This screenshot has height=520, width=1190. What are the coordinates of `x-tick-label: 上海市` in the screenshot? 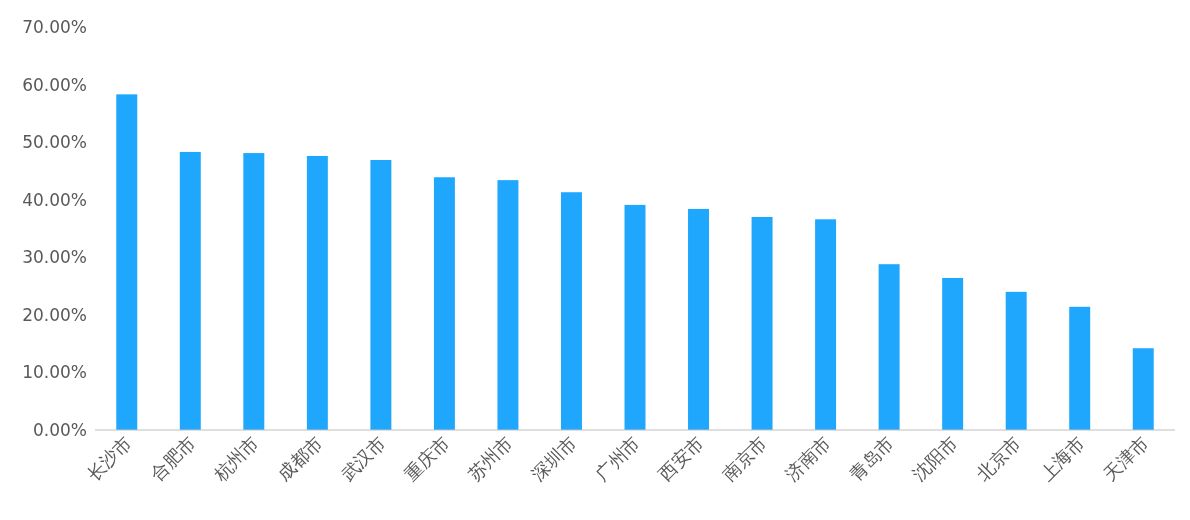 It's located at (1062, 458).